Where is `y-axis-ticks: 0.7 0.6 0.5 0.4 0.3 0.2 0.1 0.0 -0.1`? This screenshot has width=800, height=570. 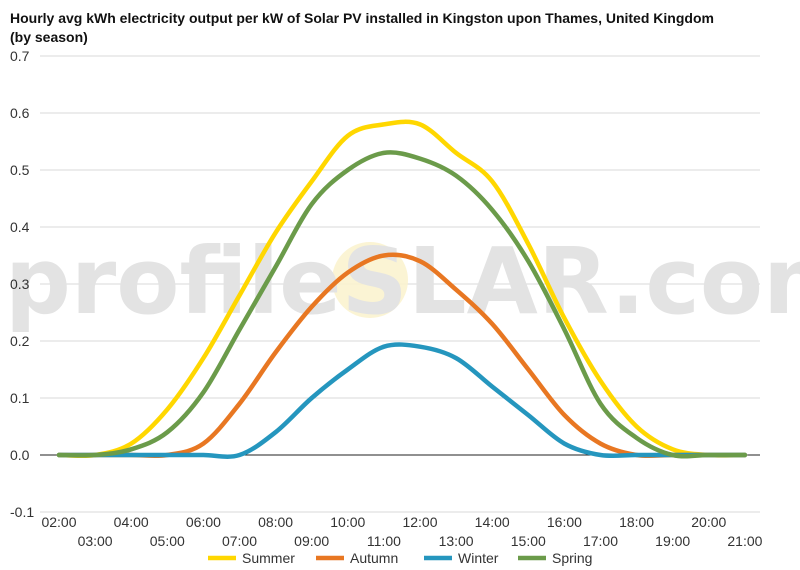
y-axis-ticks: 0.7 0.6 0.5 0.4 0.3 0.2 0.1 0.0 -0.1 is located at coordinates (22, 284).